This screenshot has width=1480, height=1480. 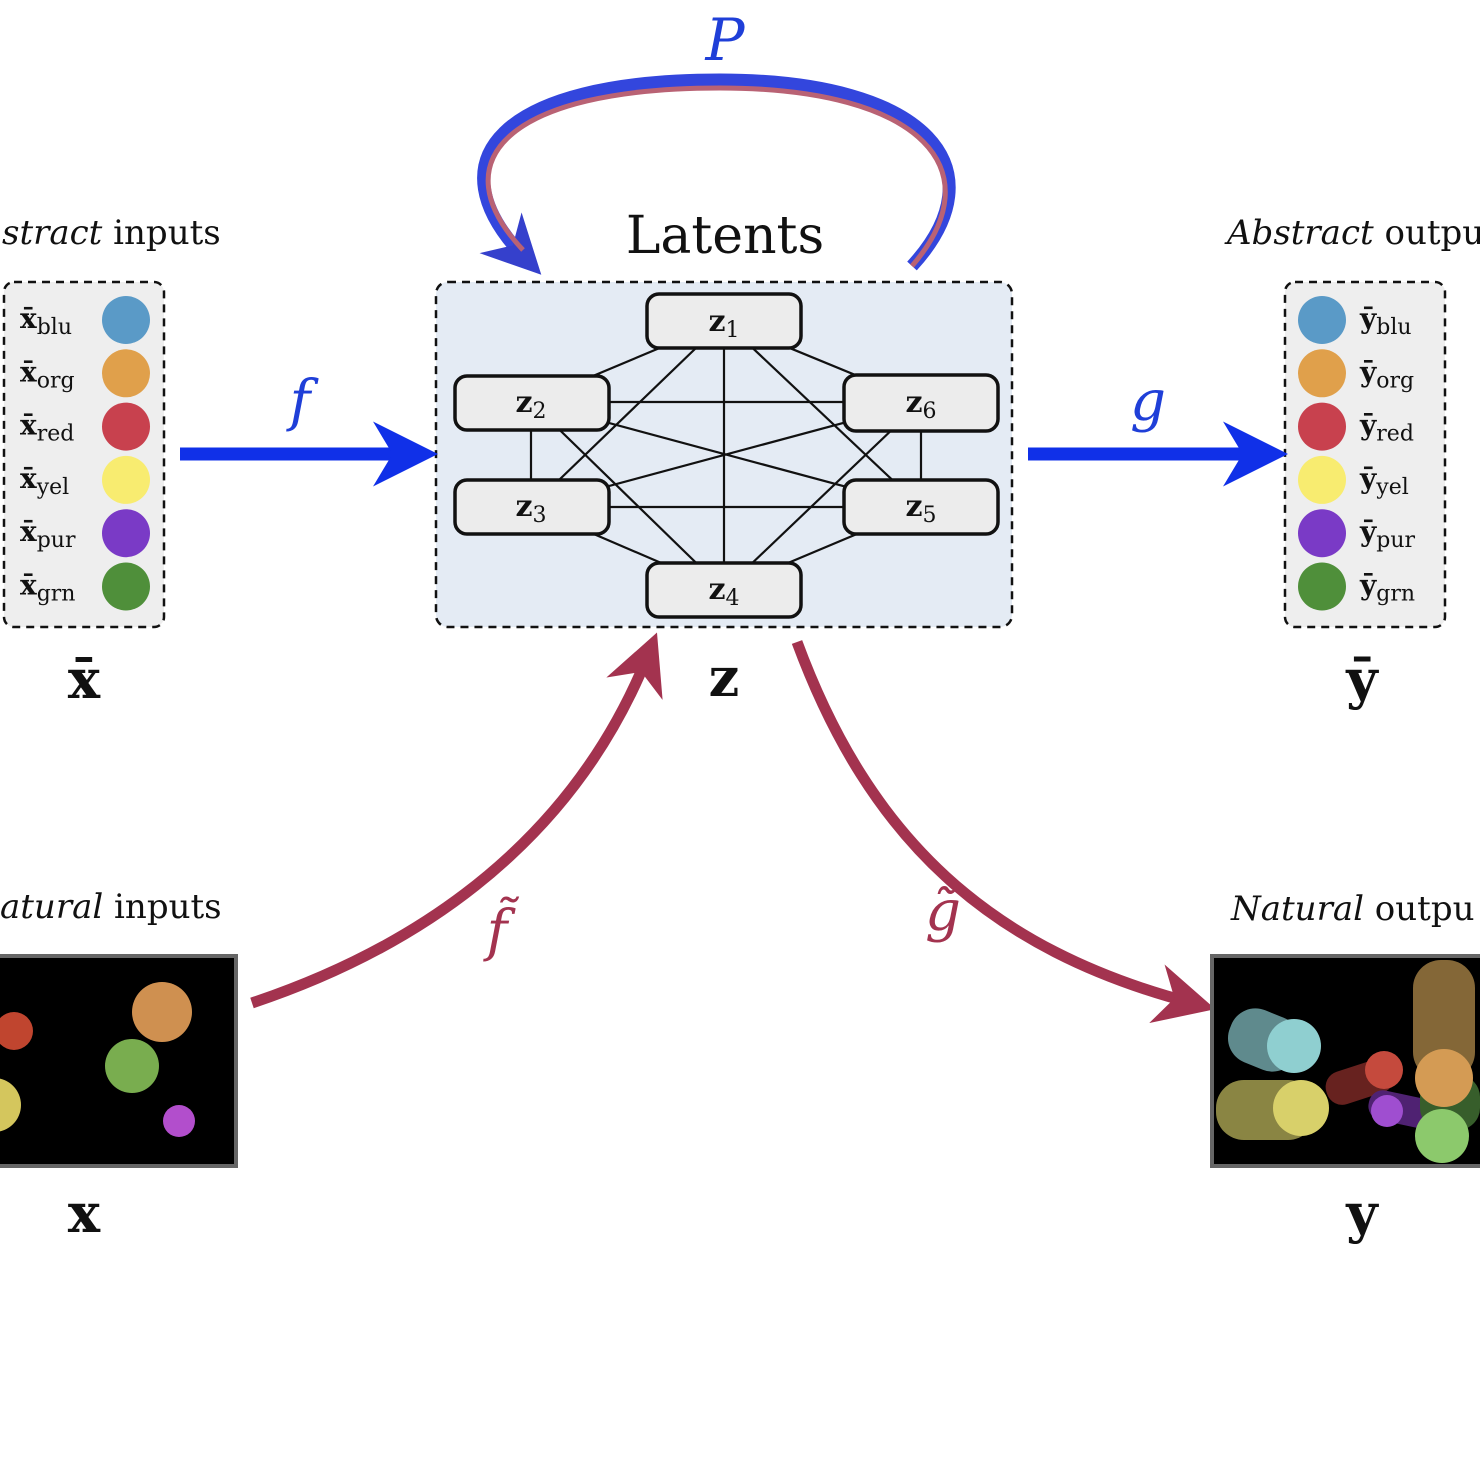 What do you see at coordinates (1386, 428) in the screenshot?
I see `item-label: ȳred` at bounding box center [1386, 428].